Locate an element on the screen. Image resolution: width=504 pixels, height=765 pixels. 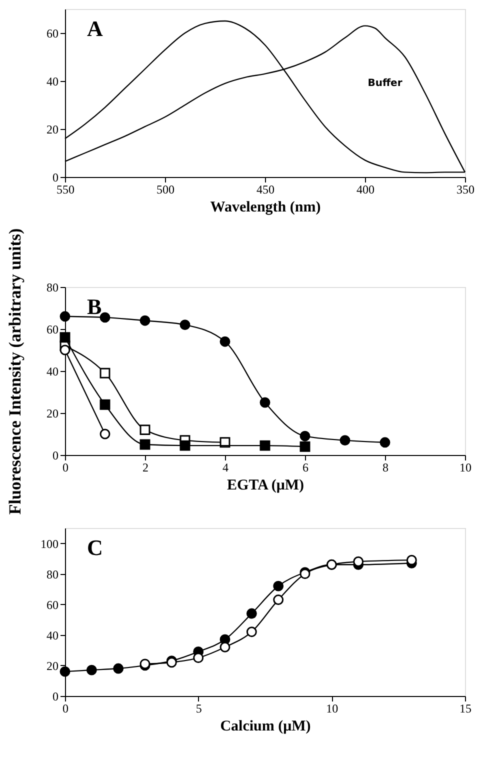
x-tick-label: 4 is located at coordinates (225, 467).